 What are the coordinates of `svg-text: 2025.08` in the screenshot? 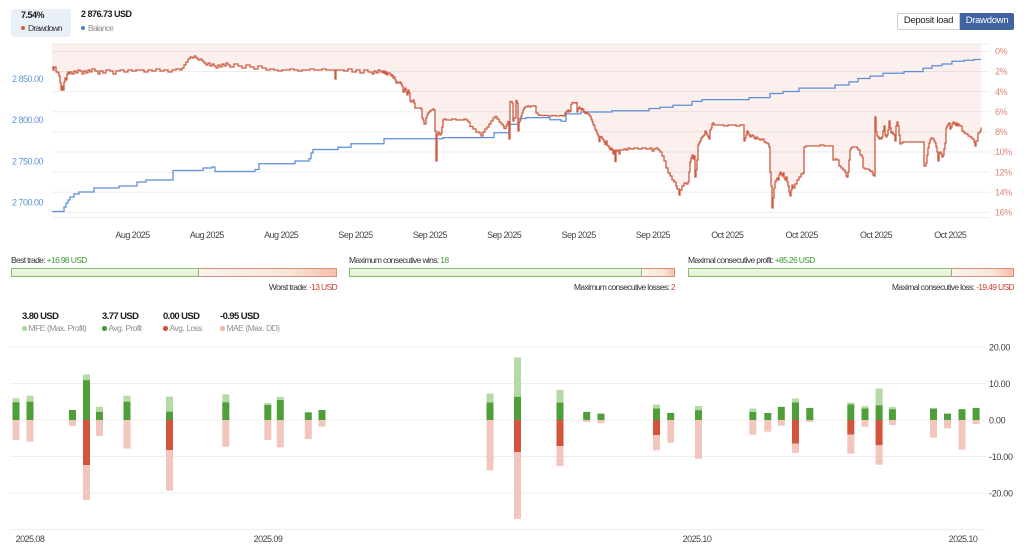 It's located at (30, 539).